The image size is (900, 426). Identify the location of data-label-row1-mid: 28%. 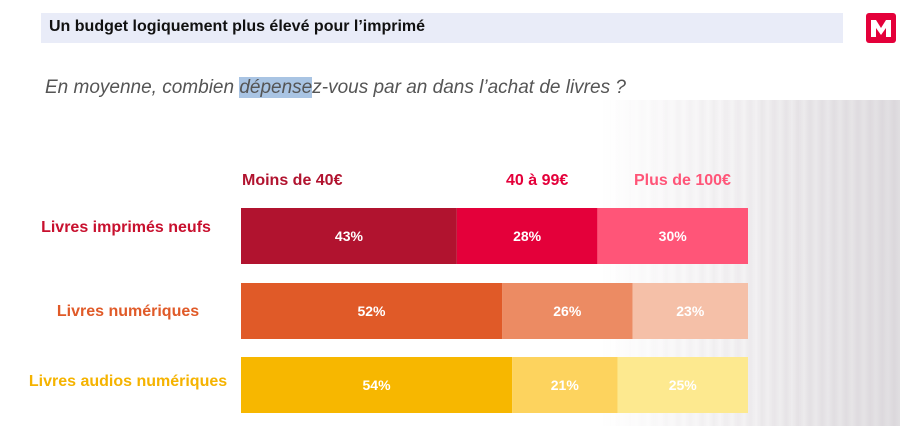
(527, 236).